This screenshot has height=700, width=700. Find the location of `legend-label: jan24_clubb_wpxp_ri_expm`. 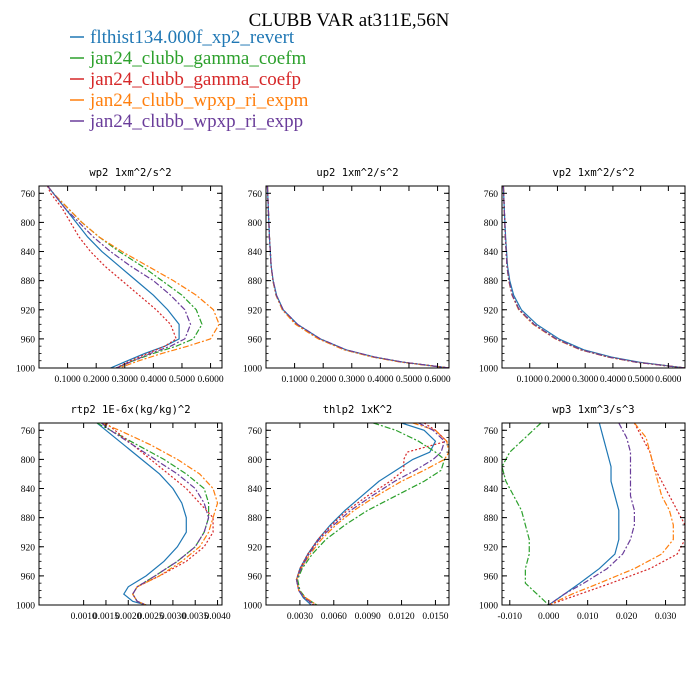

legend-label: jan24_clubb_wpxp_ri_expm is located at coordinates (199, 100).